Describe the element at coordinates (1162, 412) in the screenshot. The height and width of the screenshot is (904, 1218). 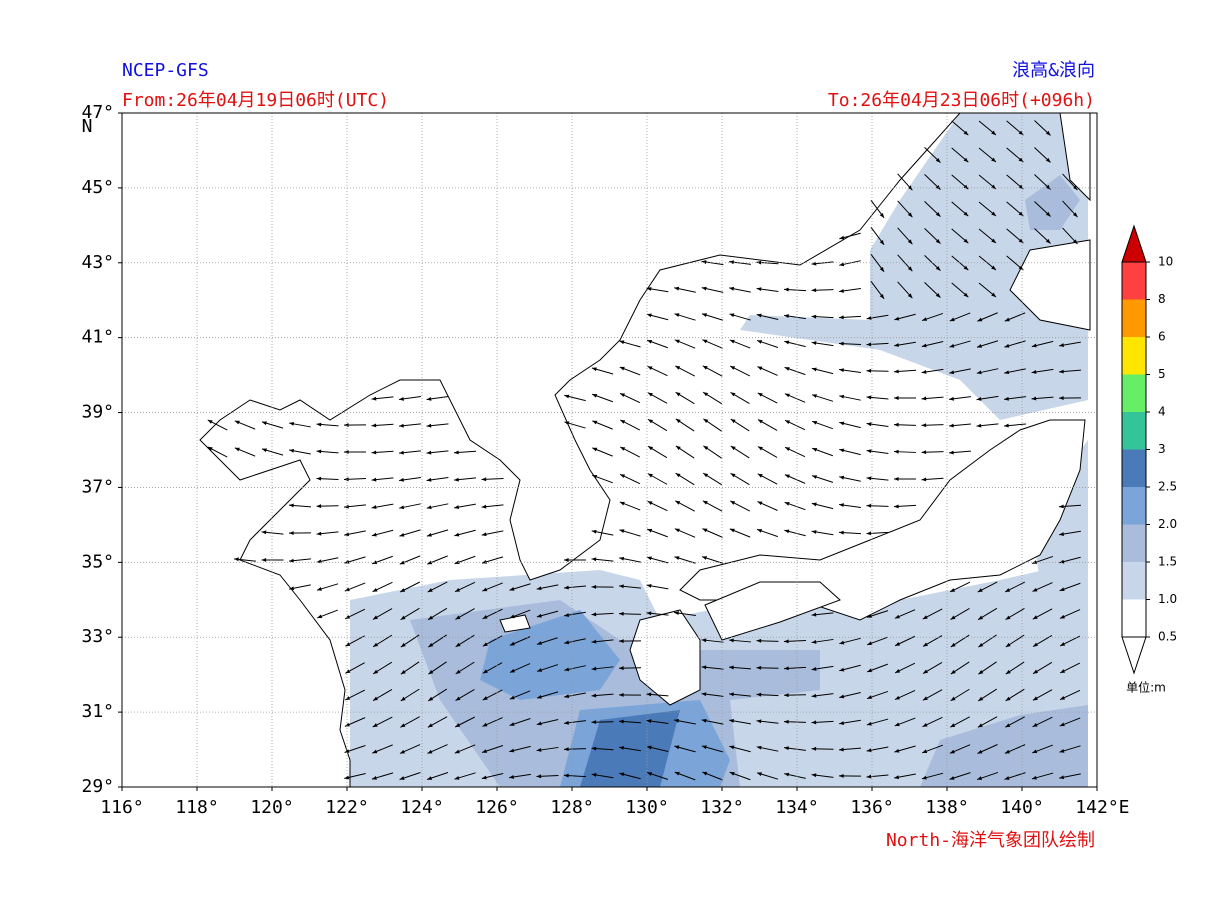
I see `colorbar-label: 4` at that location.